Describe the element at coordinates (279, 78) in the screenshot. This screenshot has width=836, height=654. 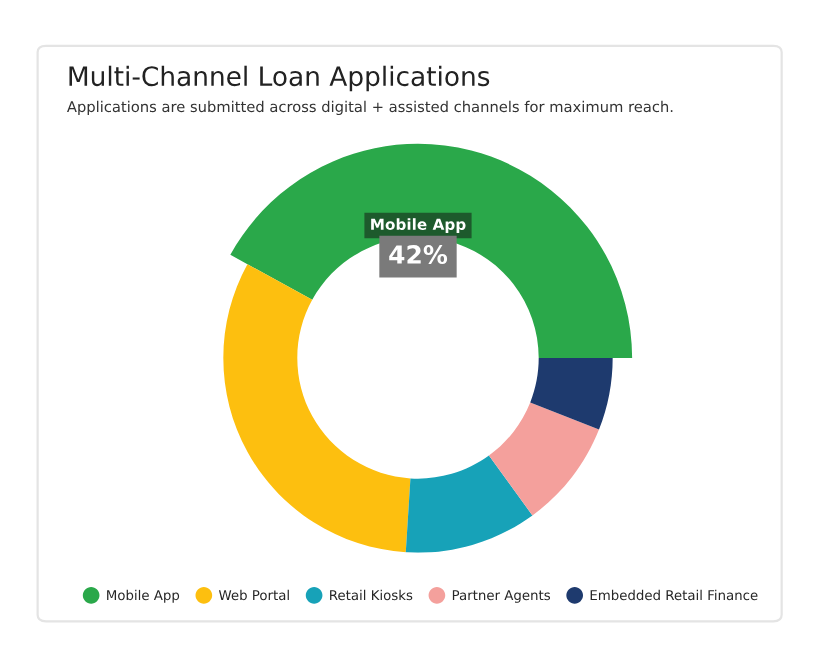
I see `chart-title: Multi-Channel Loan Applications` at that location.